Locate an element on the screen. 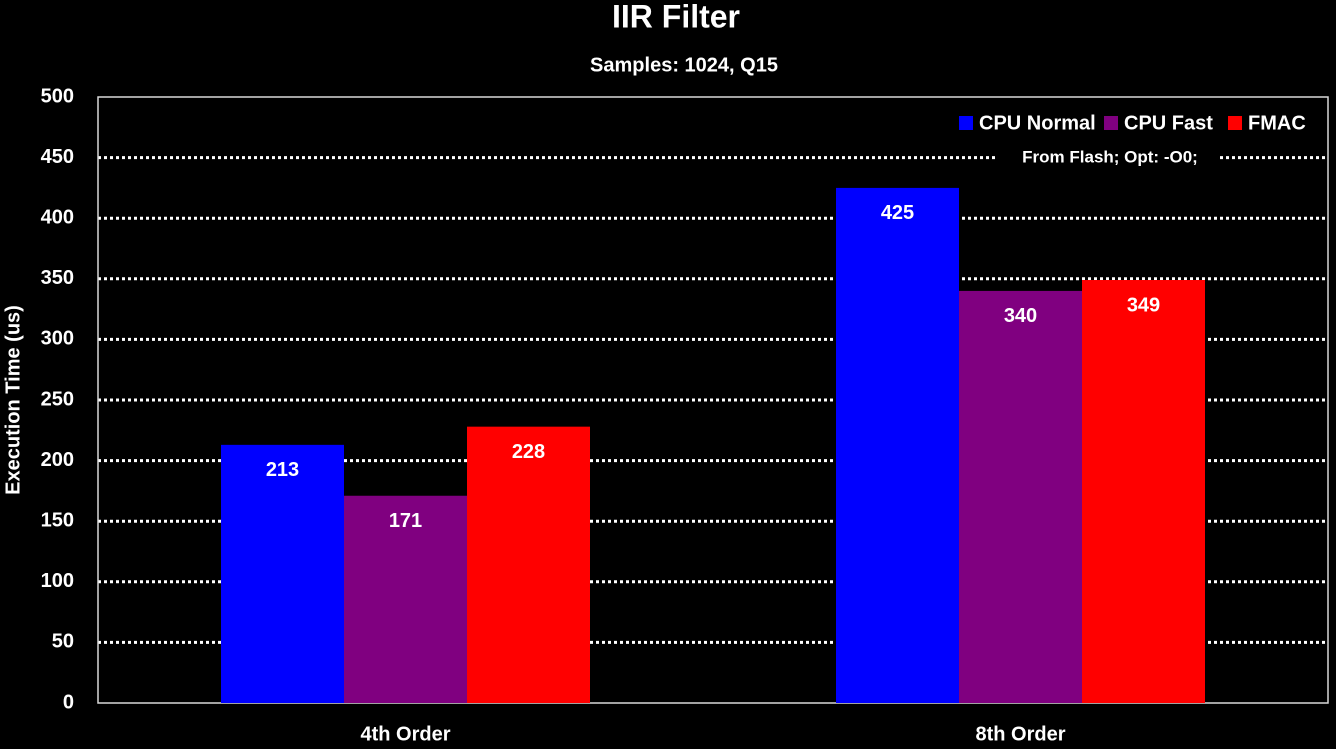 Image resolution: width=1336 pixels, height=749 pixels. data-label: 349 is located at coordinates (1143, 305).